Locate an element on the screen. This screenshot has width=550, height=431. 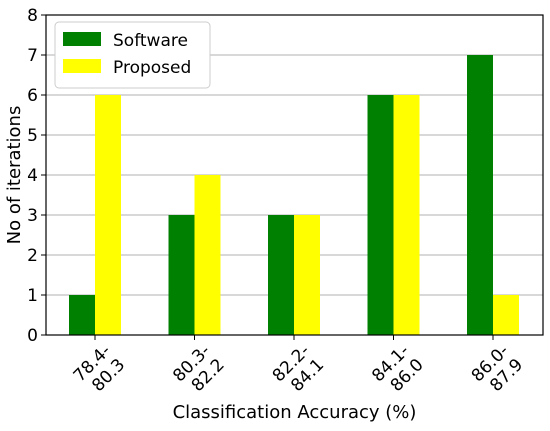
y-tick-label: 7 is located at coordinates (32, 56).